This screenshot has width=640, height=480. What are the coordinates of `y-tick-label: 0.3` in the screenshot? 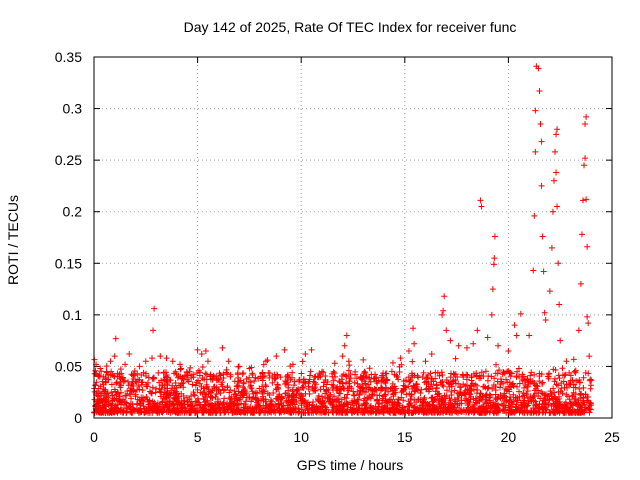 It's located at (73, 109).